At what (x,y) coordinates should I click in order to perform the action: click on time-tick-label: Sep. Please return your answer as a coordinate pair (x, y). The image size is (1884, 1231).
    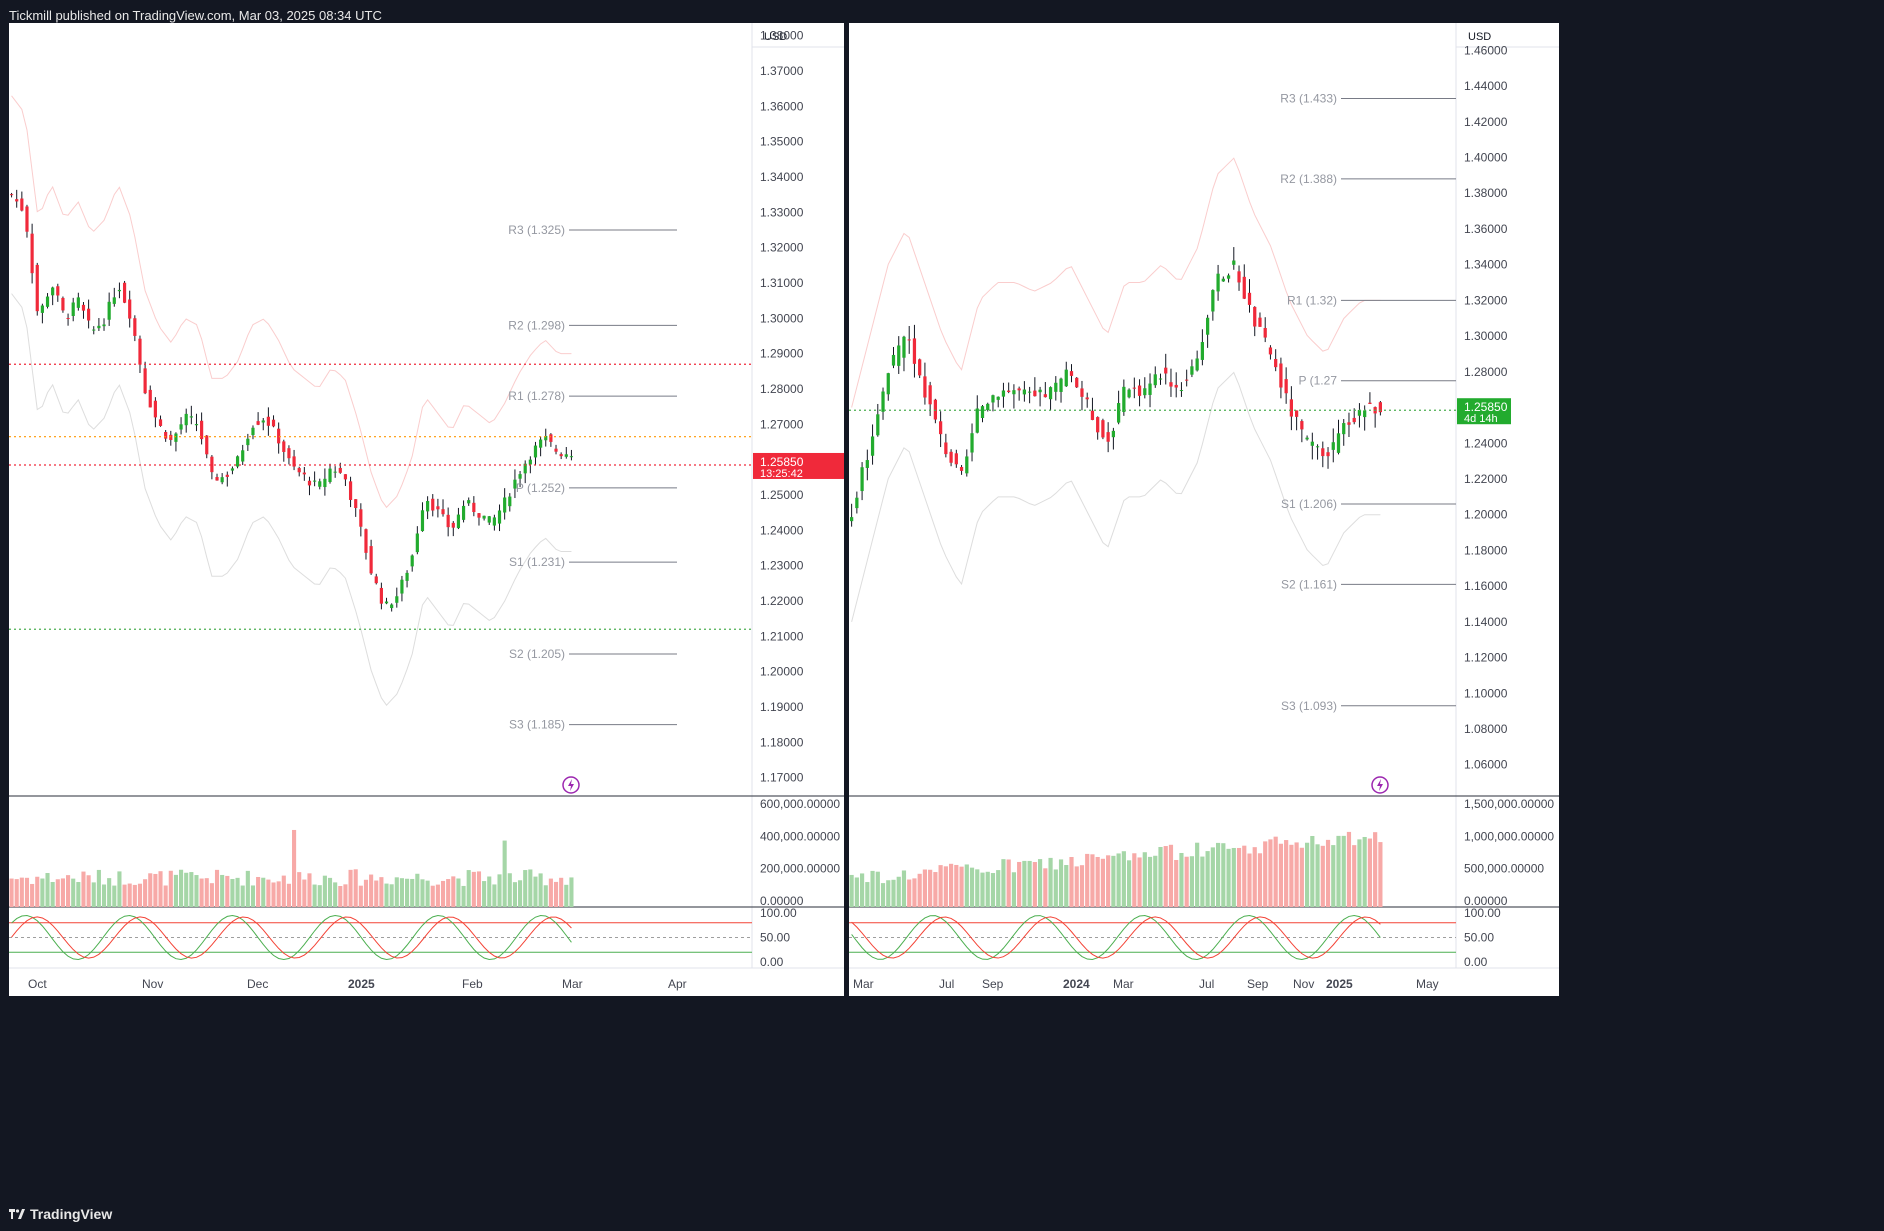
    Looking at the image, I should click on (993, 984).